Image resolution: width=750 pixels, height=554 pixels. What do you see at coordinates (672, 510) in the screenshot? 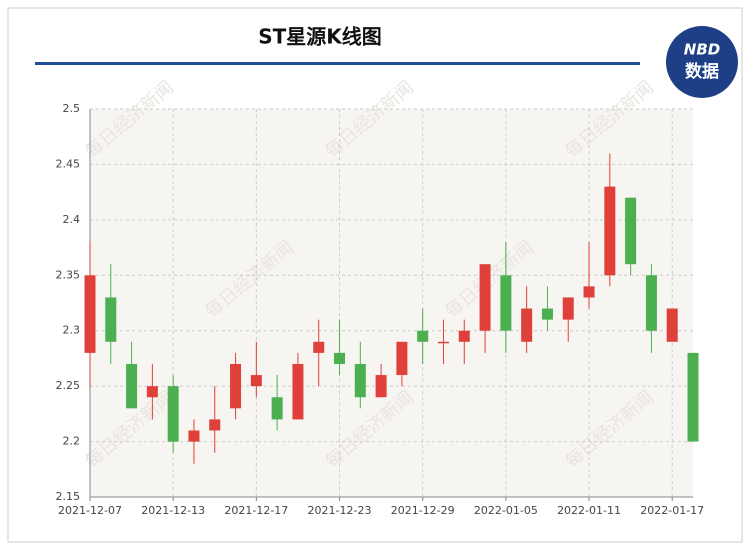
I see `x-tick-label: 2022-01-17` at bounding box center [672, 510].